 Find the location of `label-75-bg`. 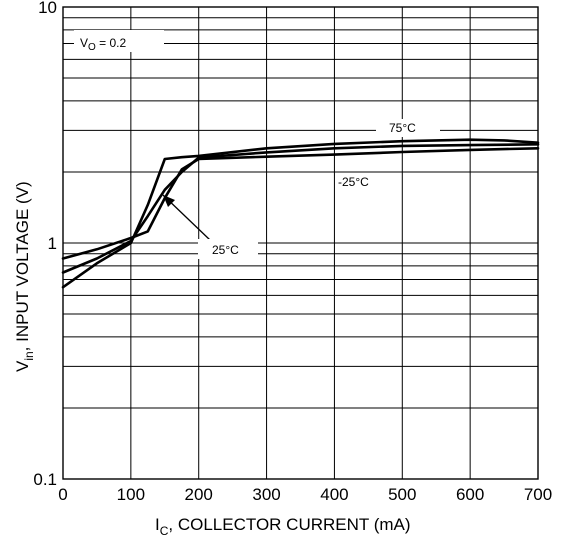

label-75-bg is located at coordinates (408, 128).